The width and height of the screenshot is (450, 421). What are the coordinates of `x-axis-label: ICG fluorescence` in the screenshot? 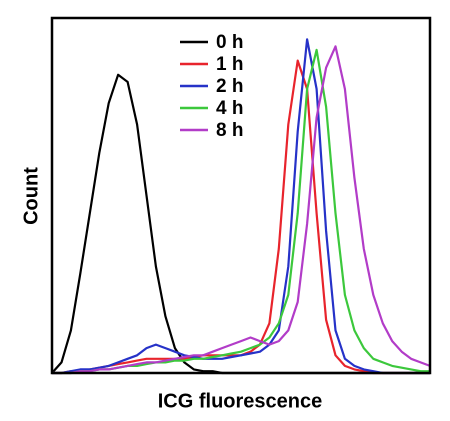 It's located at (240, 401).